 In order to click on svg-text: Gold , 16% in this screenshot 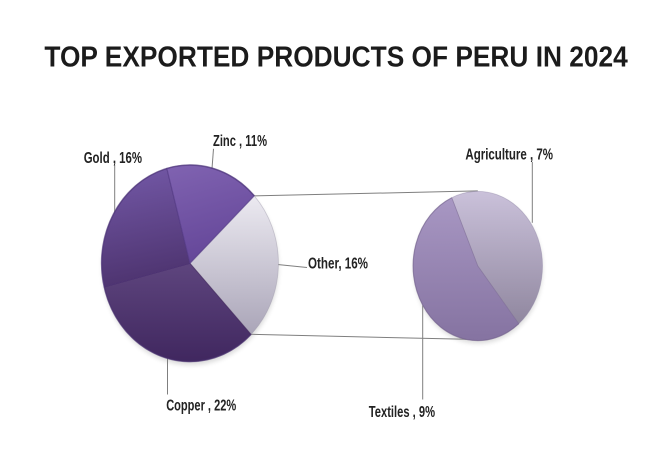, I will do `click(113, 158)`.